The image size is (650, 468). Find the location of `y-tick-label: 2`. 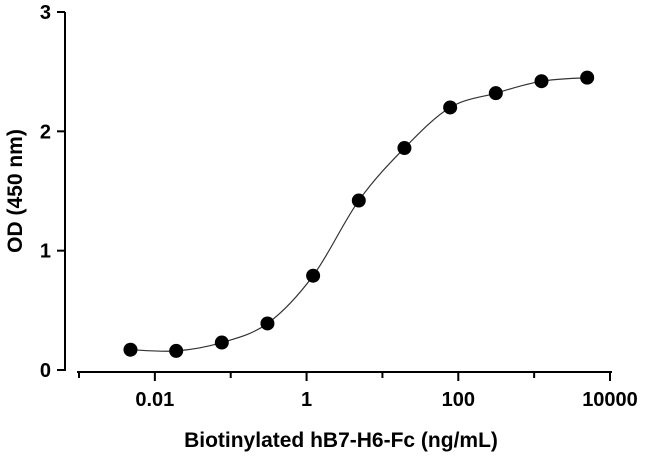

y-tick-label: 2 is located at coordinates (45, 132).